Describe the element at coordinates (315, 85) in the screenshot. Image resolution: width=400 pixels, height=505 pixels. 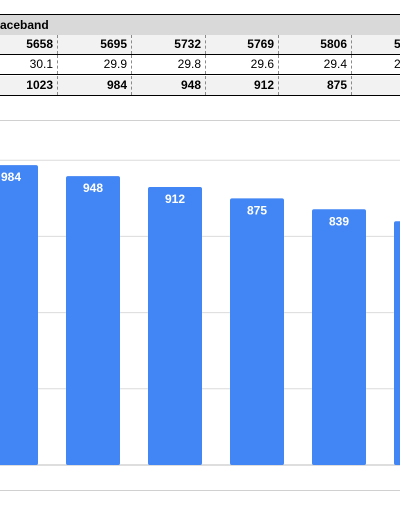
I see `table-cell: 875` at that location.